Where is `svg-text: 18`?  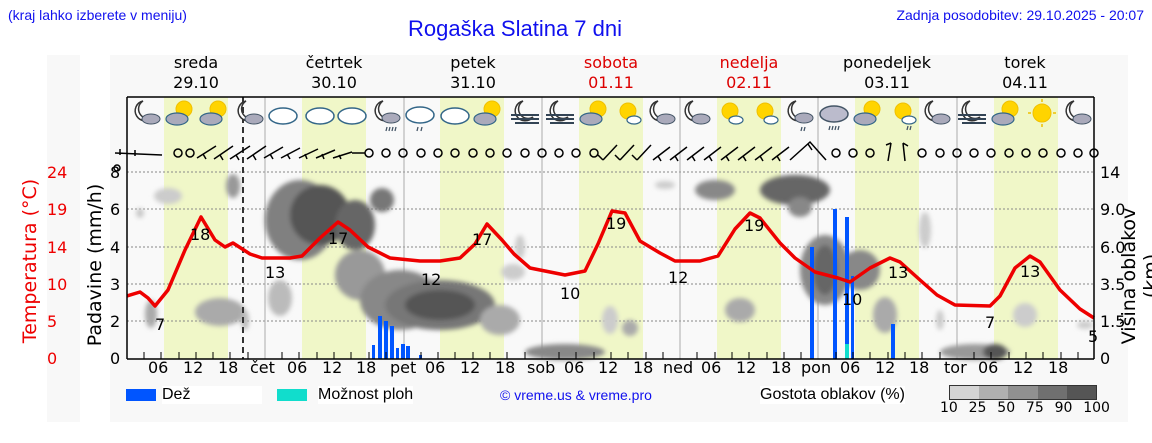 svg-text: 18 is located at coordinates (200, 234).